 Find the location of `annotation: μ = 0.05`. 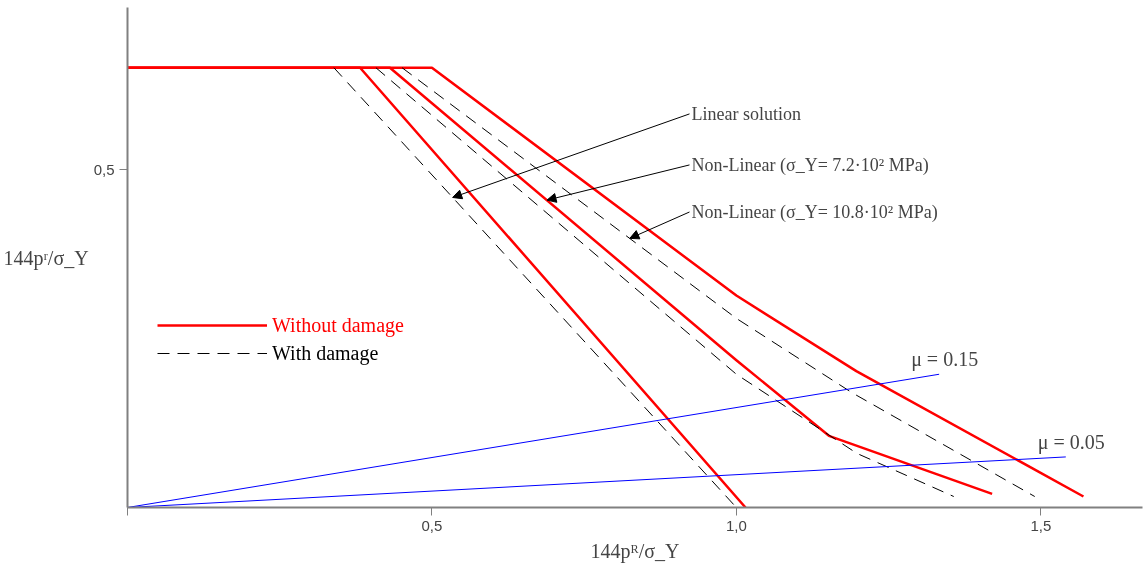

annotation: μ = 0.05 is located at coordinates (1071, 442).